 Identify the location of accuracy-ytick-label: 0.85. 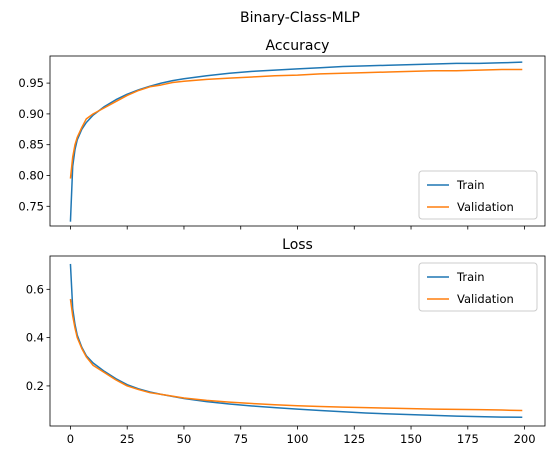
(31, 145).